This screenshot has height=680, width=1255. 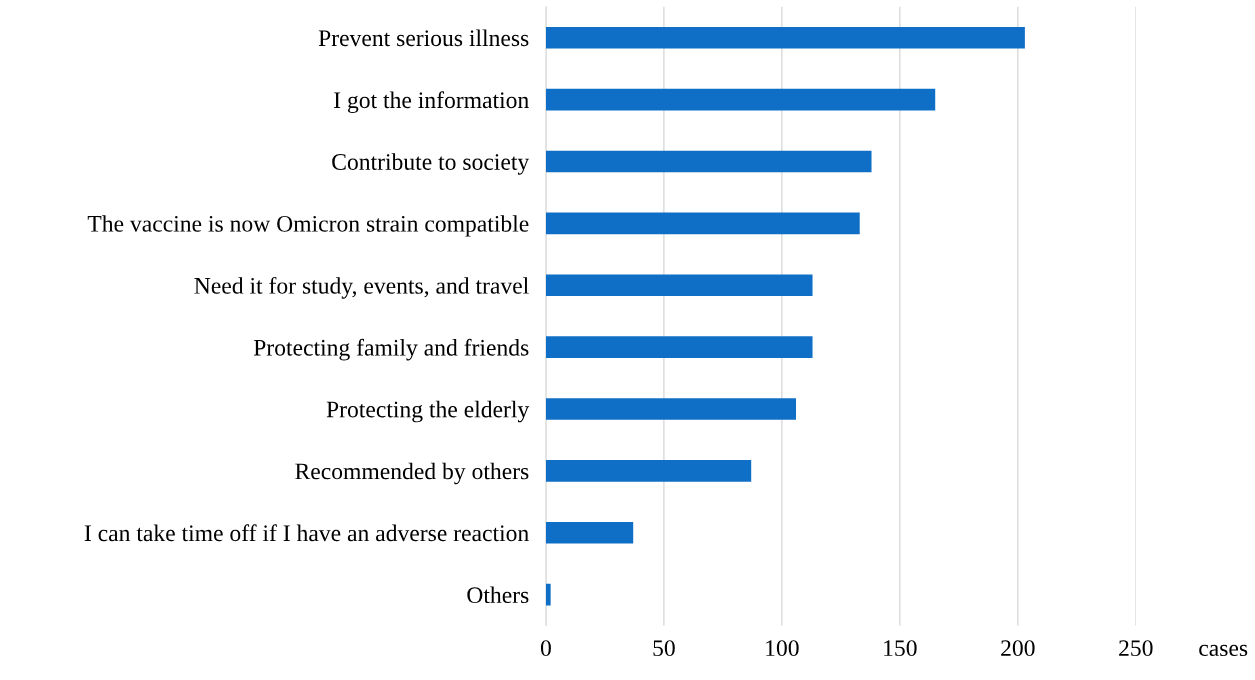 I want to click on y-tick-label: Need it for study, events, and travel, so click(x=361, y=287).